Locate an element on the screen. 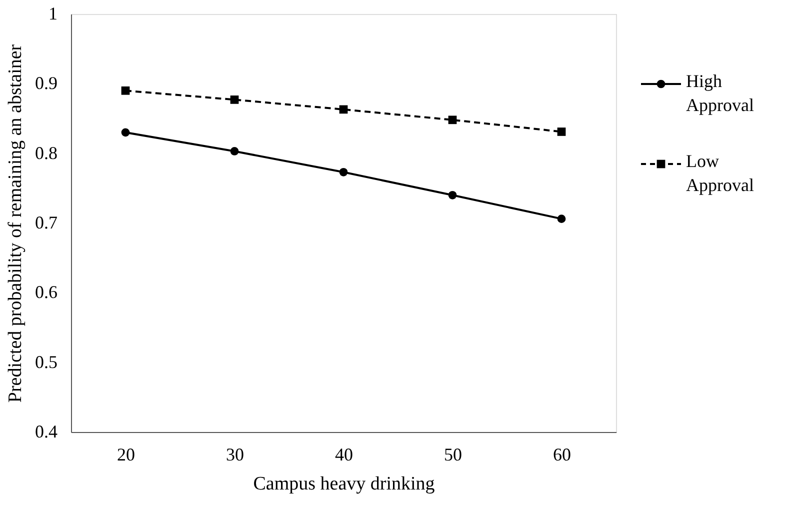 Image resolution: width=811 pixels, height=512 pixels. y-tick-label: 0.9 is located at coordinates (46, 83).